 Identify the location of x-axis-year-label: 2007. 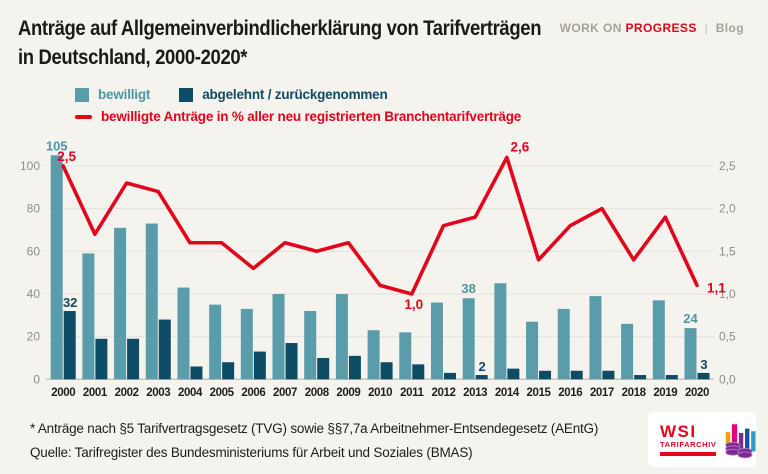
(285, 393).